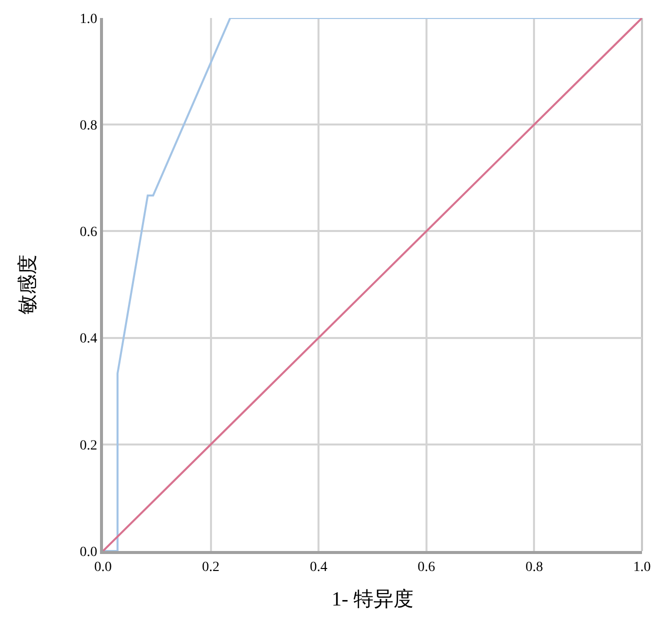 The image size is (669, 626). What do you see at coordinates (89, 552) in the screenshot?
I see `y-tick-label: 0.0` at bounding box center [89, 552].